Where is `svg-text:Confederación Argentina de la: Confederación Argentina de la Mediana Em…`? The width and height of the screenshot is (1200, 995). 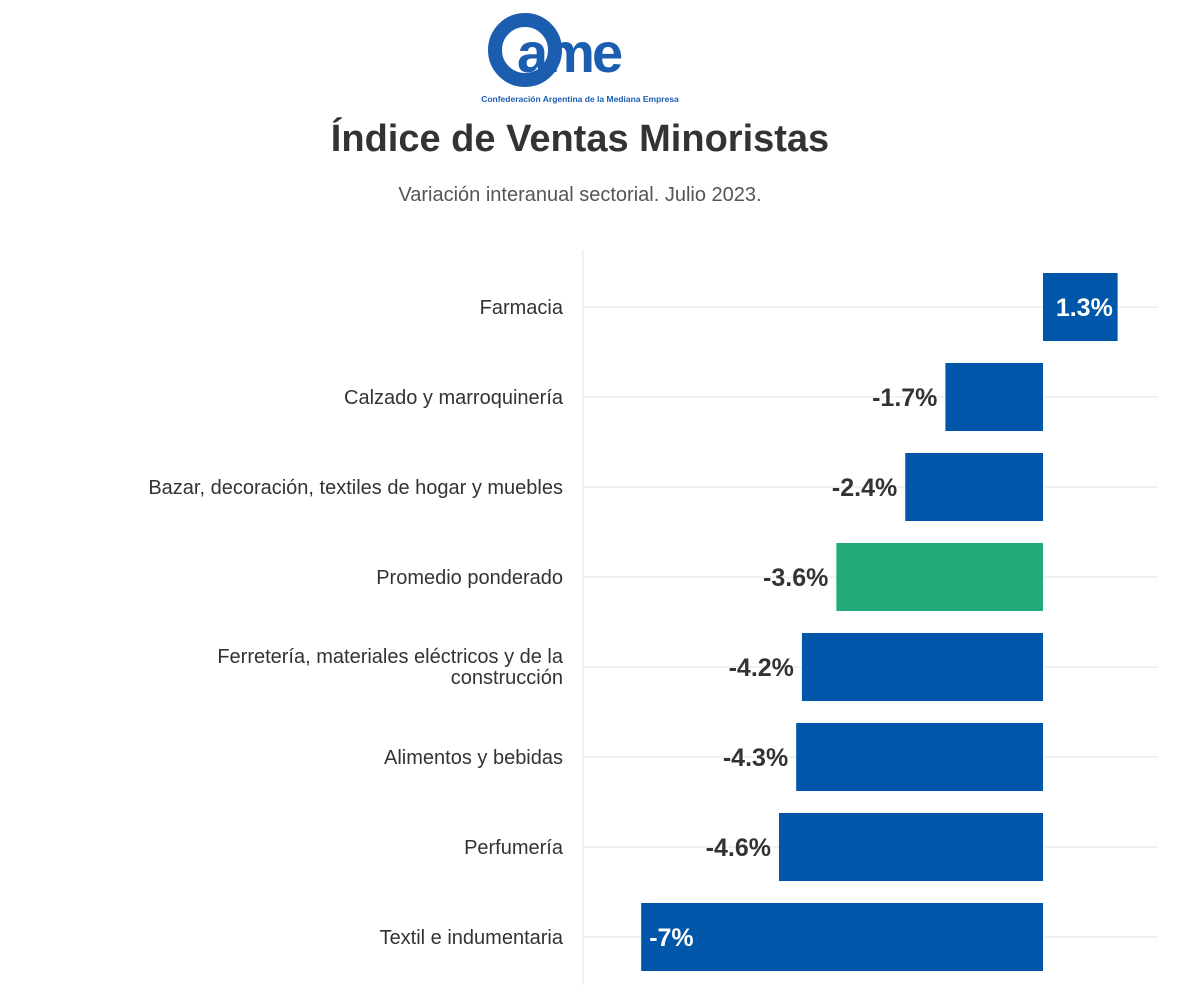 svg-text:Confederación Argentina de la: Confederación Argentina de la Mediana Em… is located at coordinates (580, 99).